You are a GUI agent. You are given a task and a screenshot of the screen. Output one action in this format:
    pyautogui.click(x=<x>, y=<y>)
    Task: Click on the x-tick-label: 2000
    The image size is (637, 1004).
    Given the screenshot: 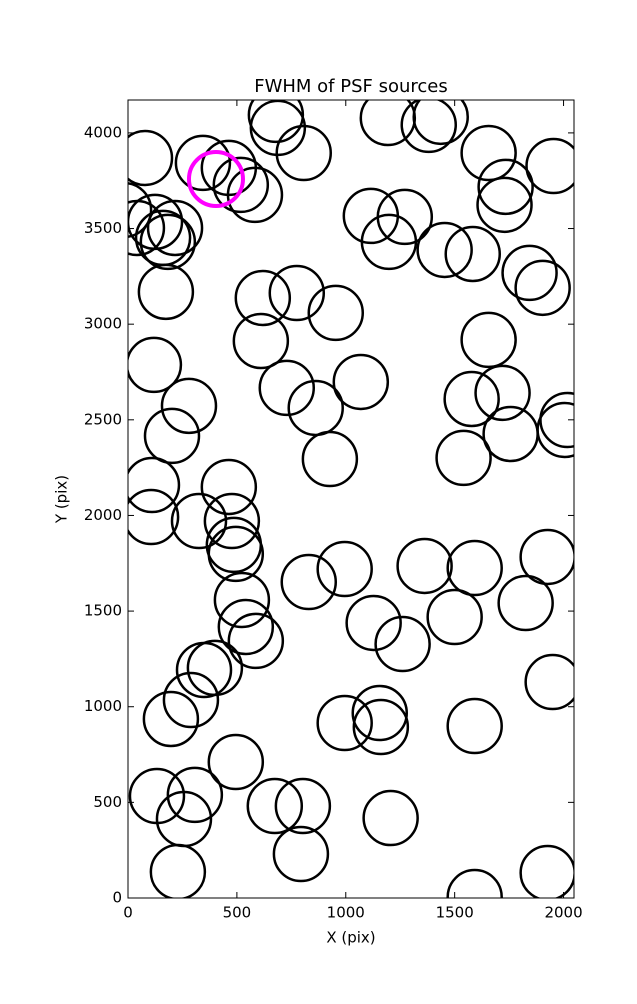 What is the action you would take?
    pyautogui.click(x=563, y=913)
    